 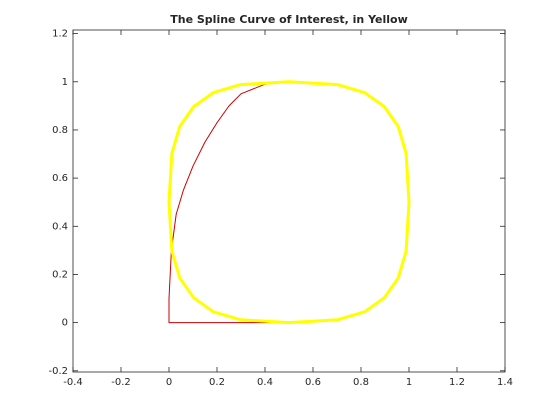 I want to click on x-tick-label: 0, so click(x=169, y=382).